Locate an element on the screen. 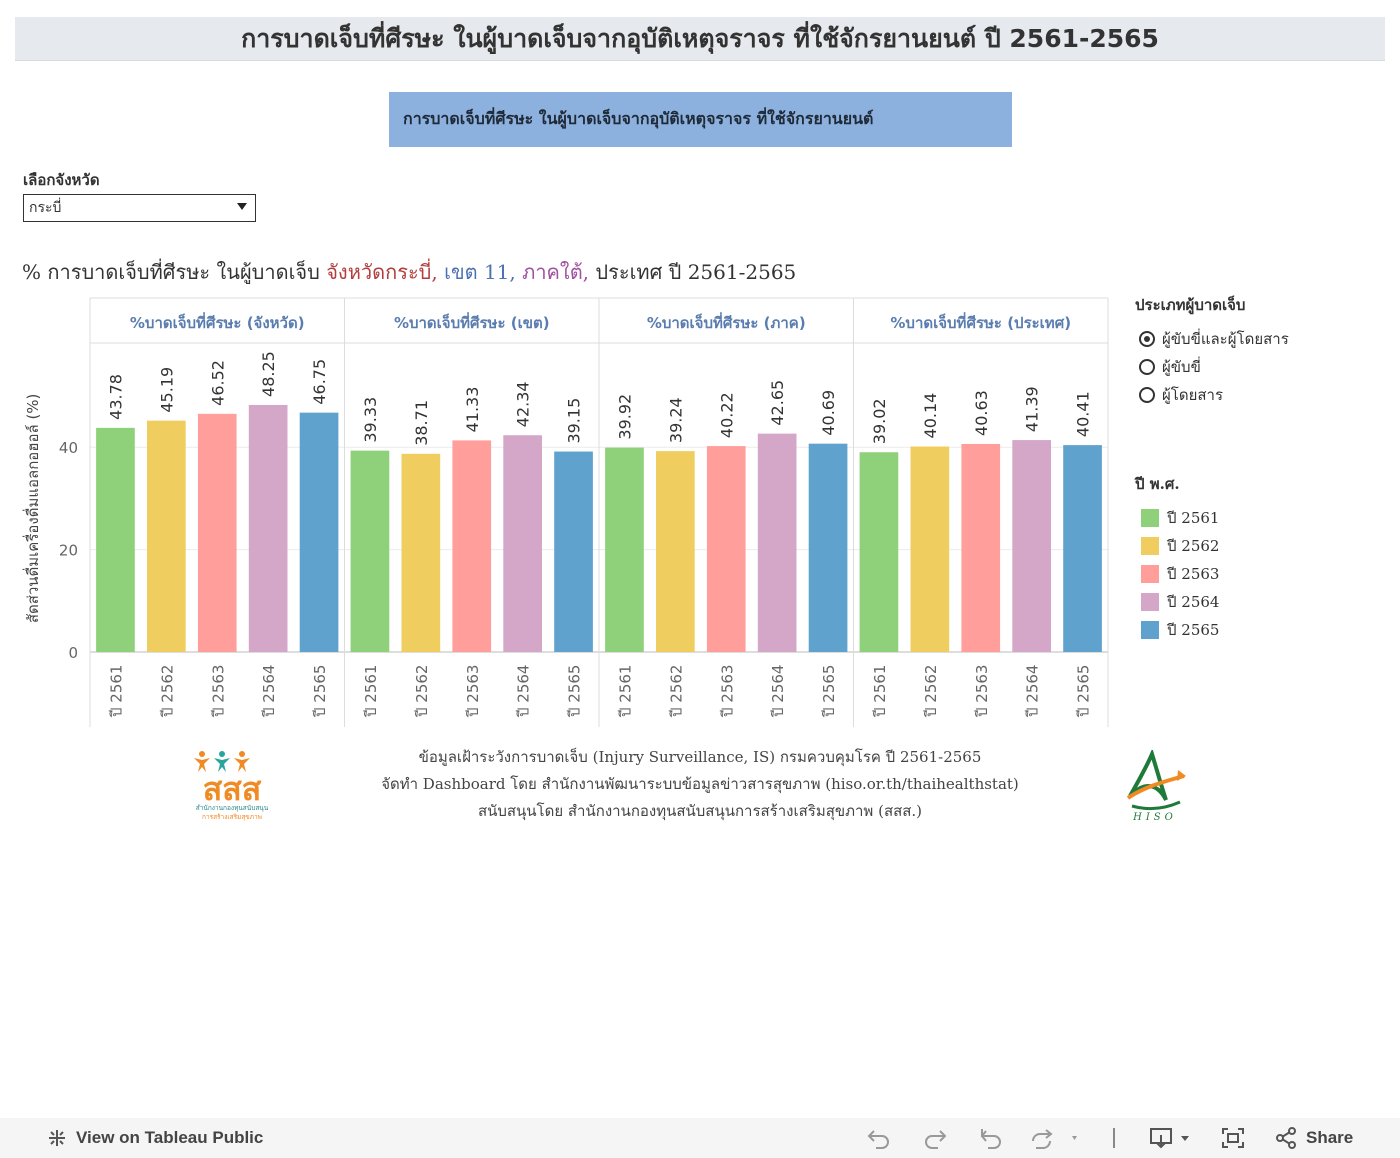  y-tick-label: 20 is located at coordinates (68, 551).